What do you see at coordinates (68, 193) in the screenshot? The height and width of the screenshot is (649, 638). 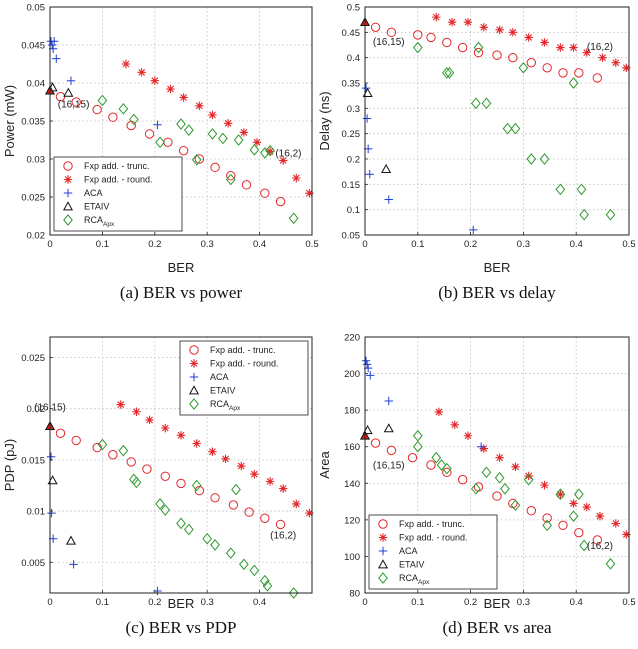 I see `legend-marker-aca` at bounding box center [68, 193].